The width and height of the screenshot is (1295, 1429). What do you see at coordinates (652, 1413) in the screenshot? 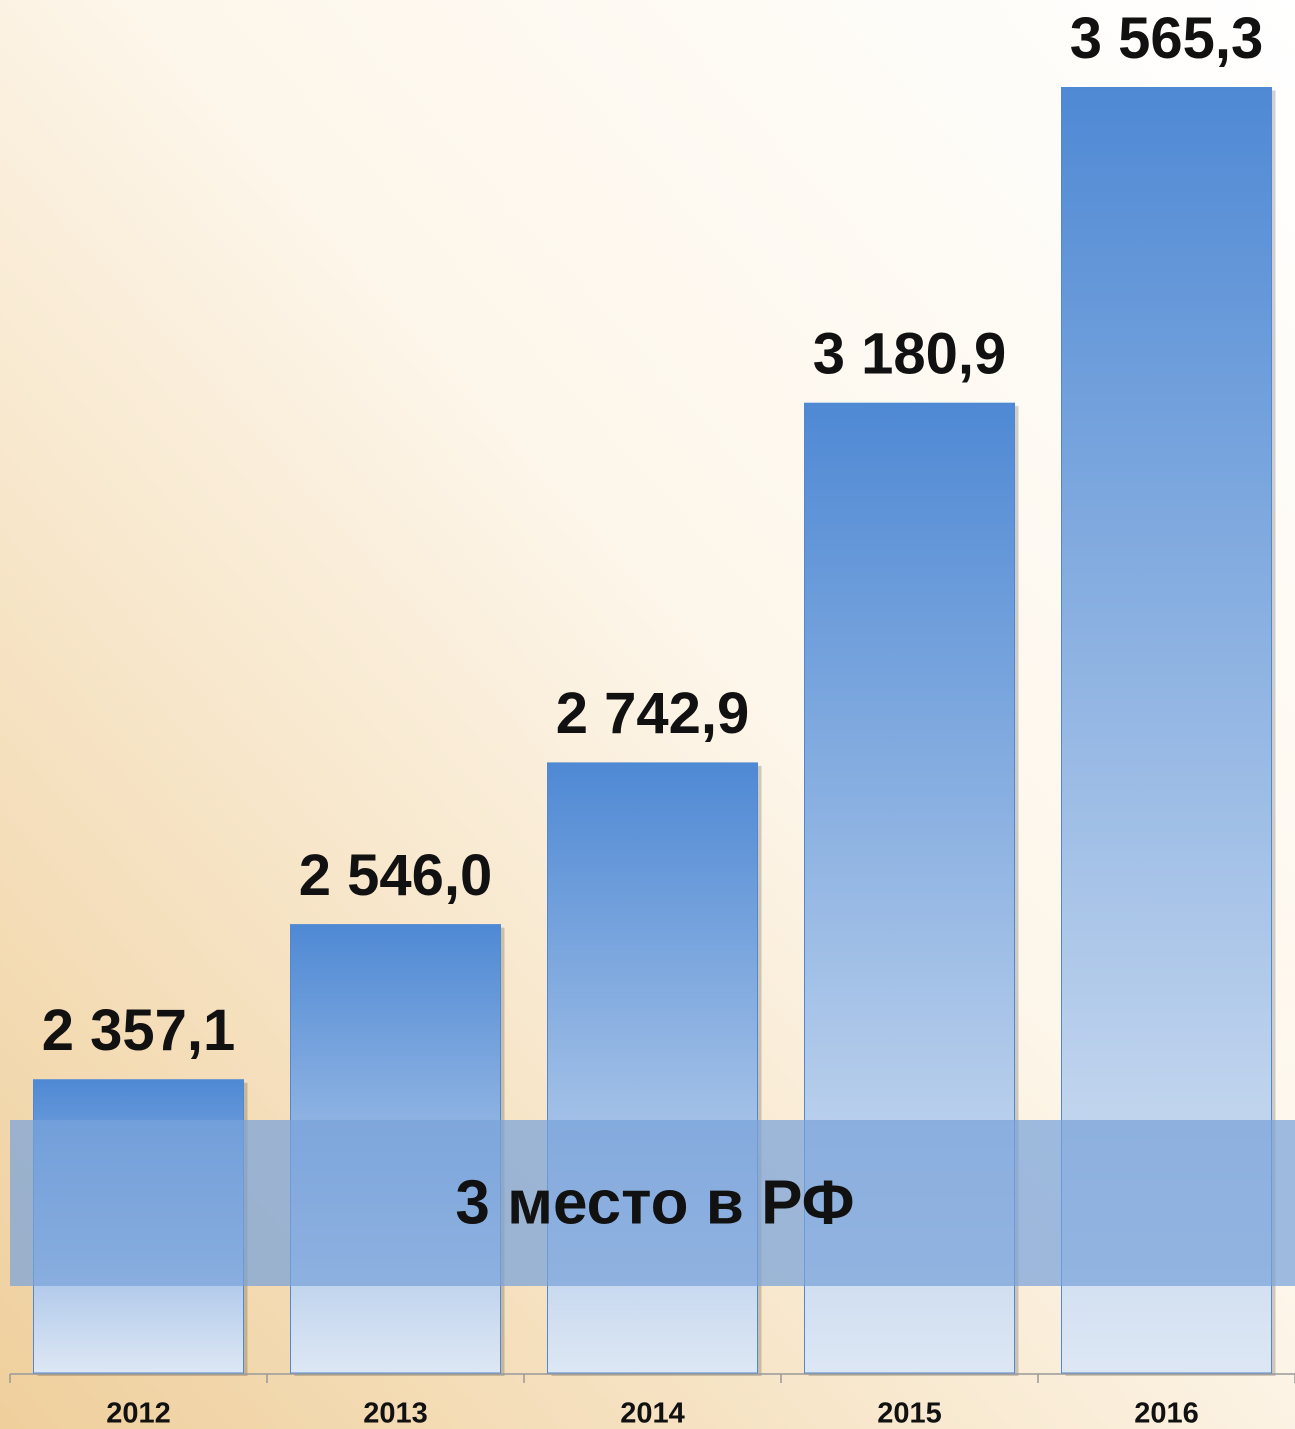
I see `x-tick-label: 2014` at bounding box center [652, 1413].